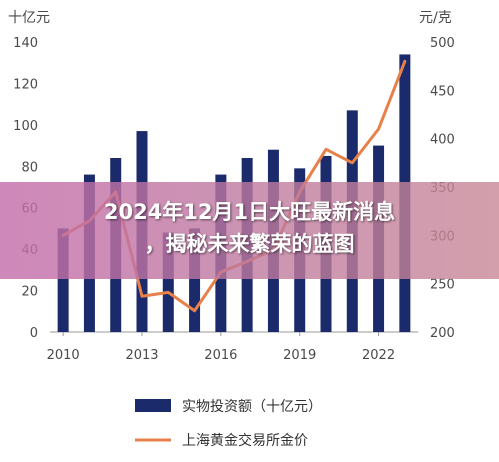 This screenshot has height=462, width=499. I want to click on left-axis-unit: 十亿元, so click(29, 18).